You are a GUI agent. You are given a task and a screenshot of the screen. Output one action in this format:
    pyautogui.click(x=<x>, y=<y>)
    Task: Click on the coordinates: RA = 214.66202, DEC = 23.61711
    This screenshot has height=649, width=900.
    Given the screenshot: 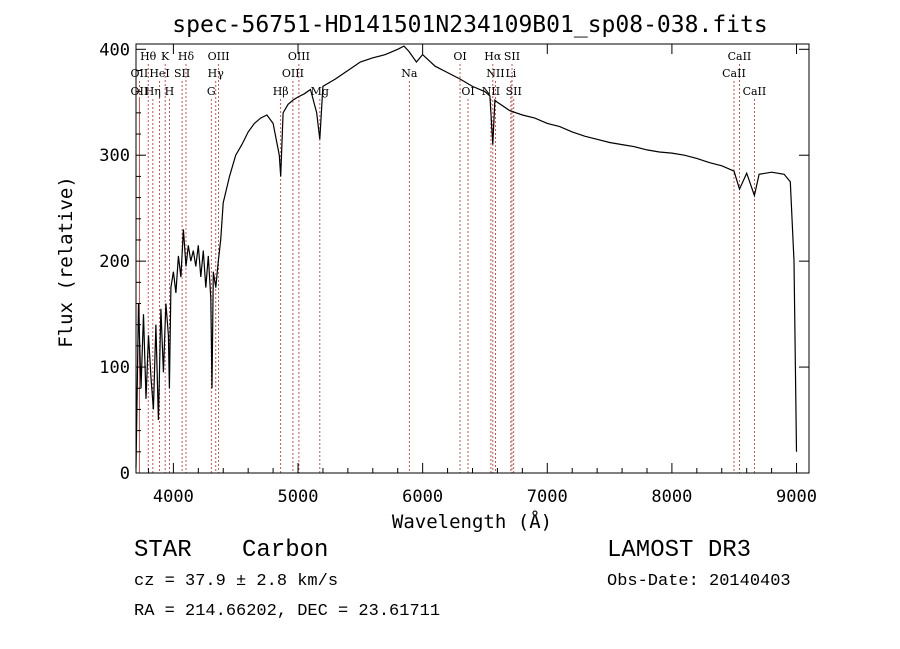 What is the action you would take?
    pyautogui.click(x=287, y=611)
    